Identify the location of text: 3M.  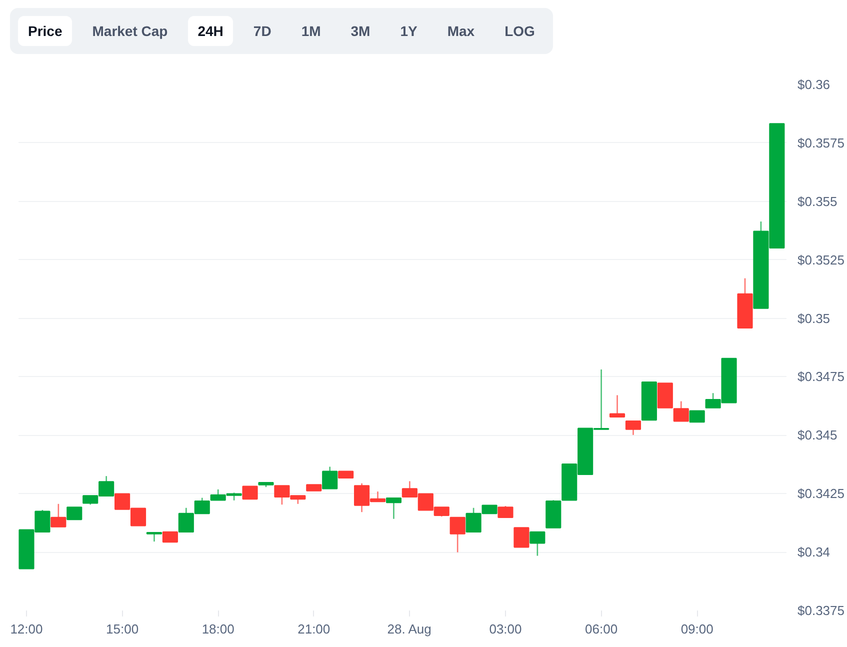
(360, 31).